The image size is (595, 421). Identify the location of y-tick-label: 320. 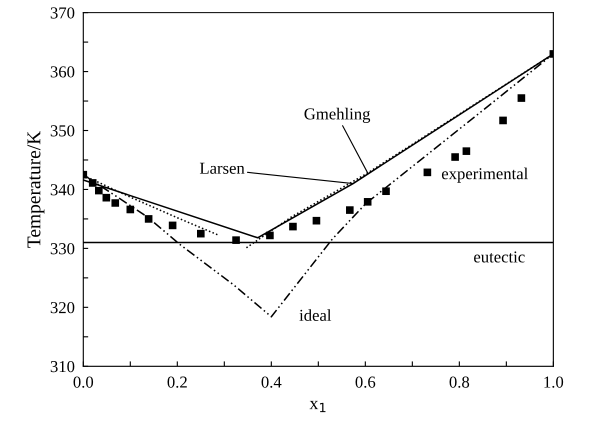
(62, 308).